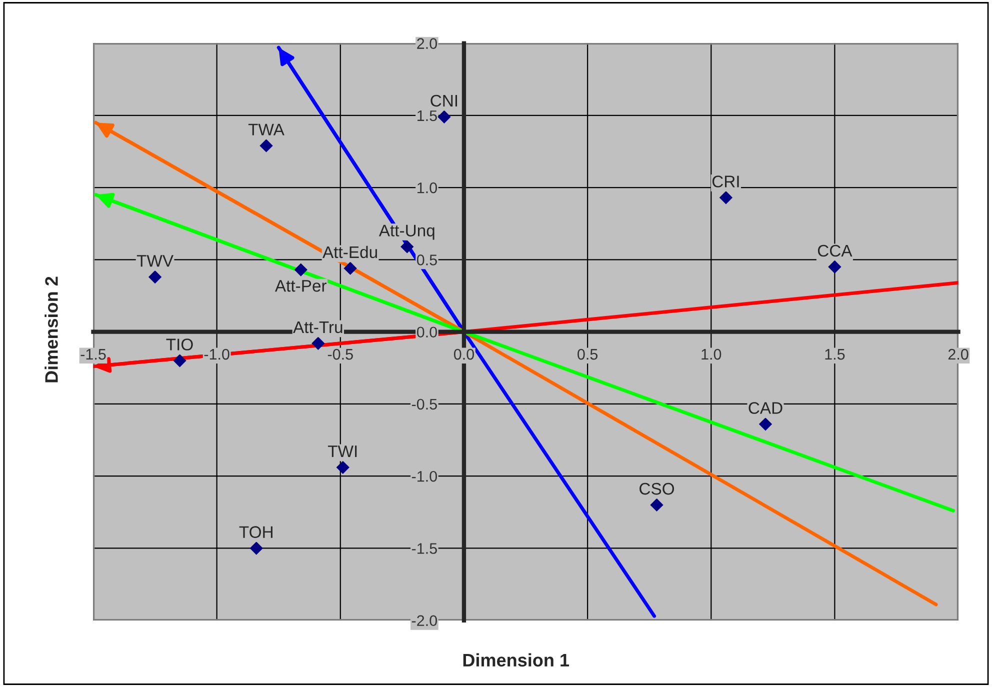 The width and height of the screenshot is (992, 687). What do you see at coordinates (424, 476) in the screenshot?
I see `y-tick-label: -1.0` at bounding box center [424, 476].